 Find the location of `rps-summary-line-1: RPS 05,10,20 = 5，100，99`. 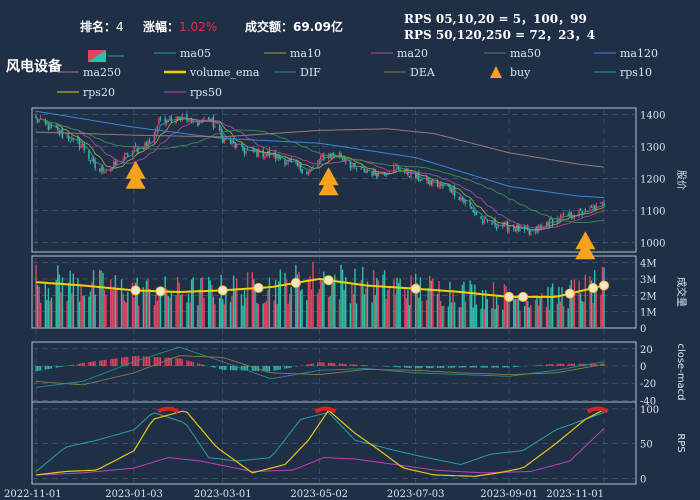

rps-summary-line-1: RPS 05,10,20 = 5，100，99 is located at coordinates (495, 19).